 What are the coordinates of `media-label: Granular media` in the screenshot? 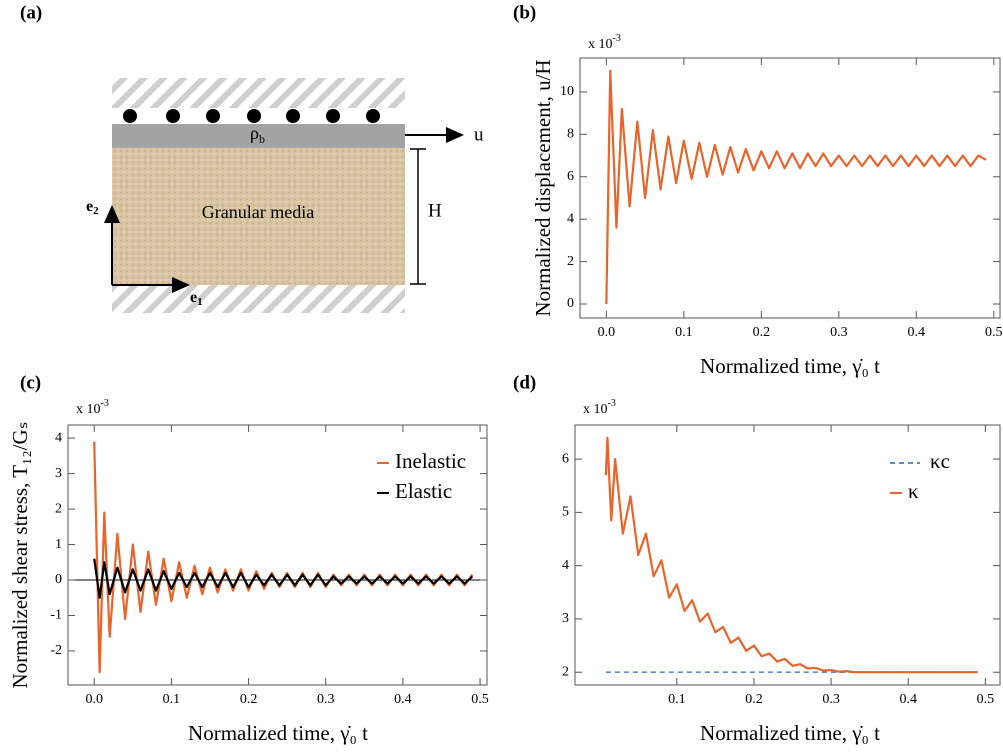 It's located at (258, 212).